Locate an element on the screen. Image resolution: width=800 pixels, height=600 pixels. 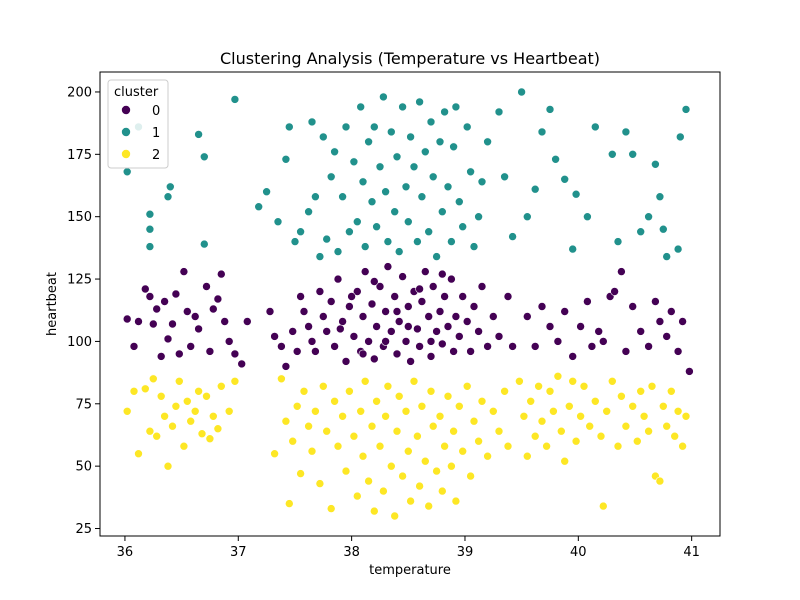
y-tick-label-50: 50 is located at coordinates (83, 467).